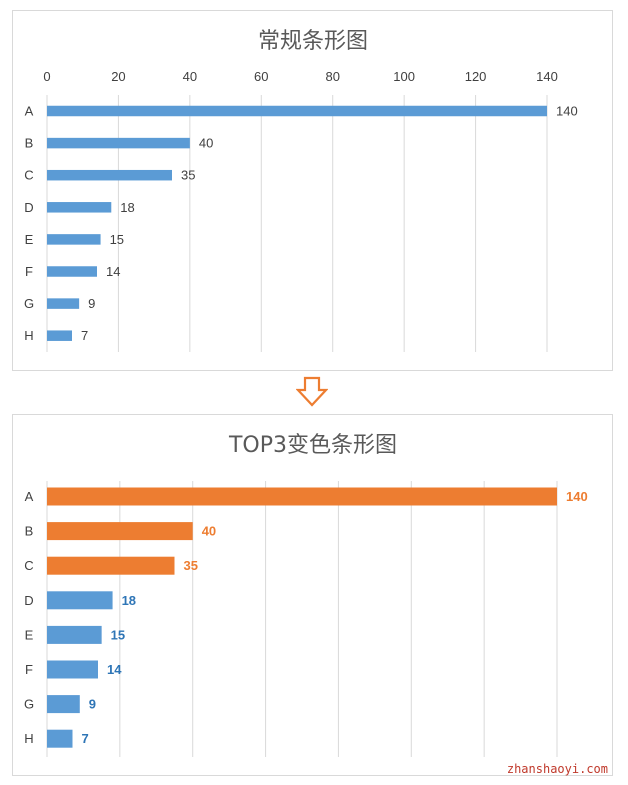 The height and width of the screenshot is (785, 628). Describe the element at coordinates (46, 76) in the screenshot. I see `x-tick-label: 0` at that location.